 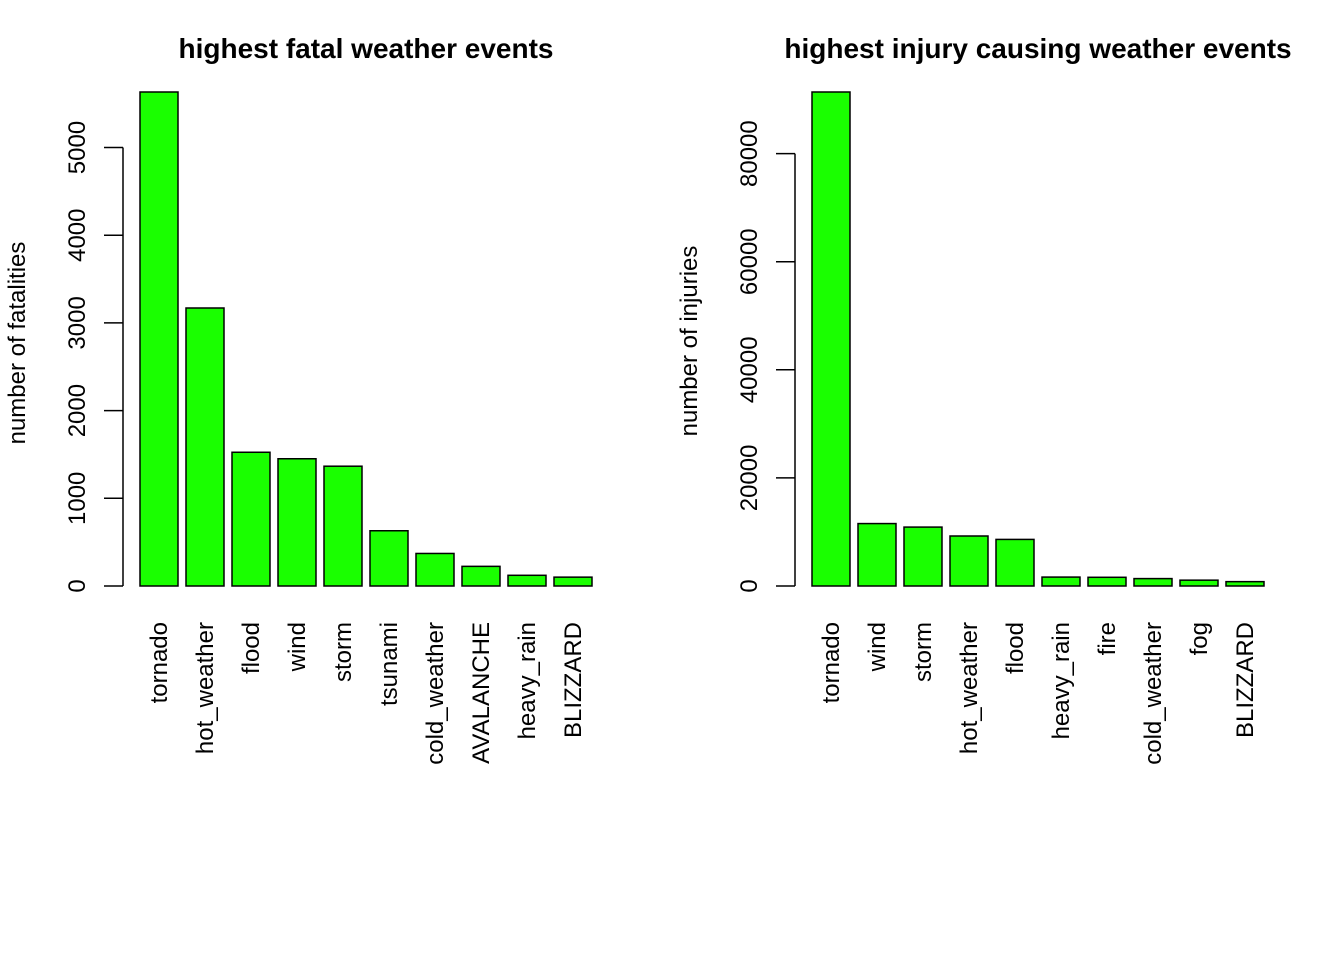 What do you see at coordinates (251, 648) in the screenshot?
I see `fatalities-category-label: flood` at bounding box center [251, 648].